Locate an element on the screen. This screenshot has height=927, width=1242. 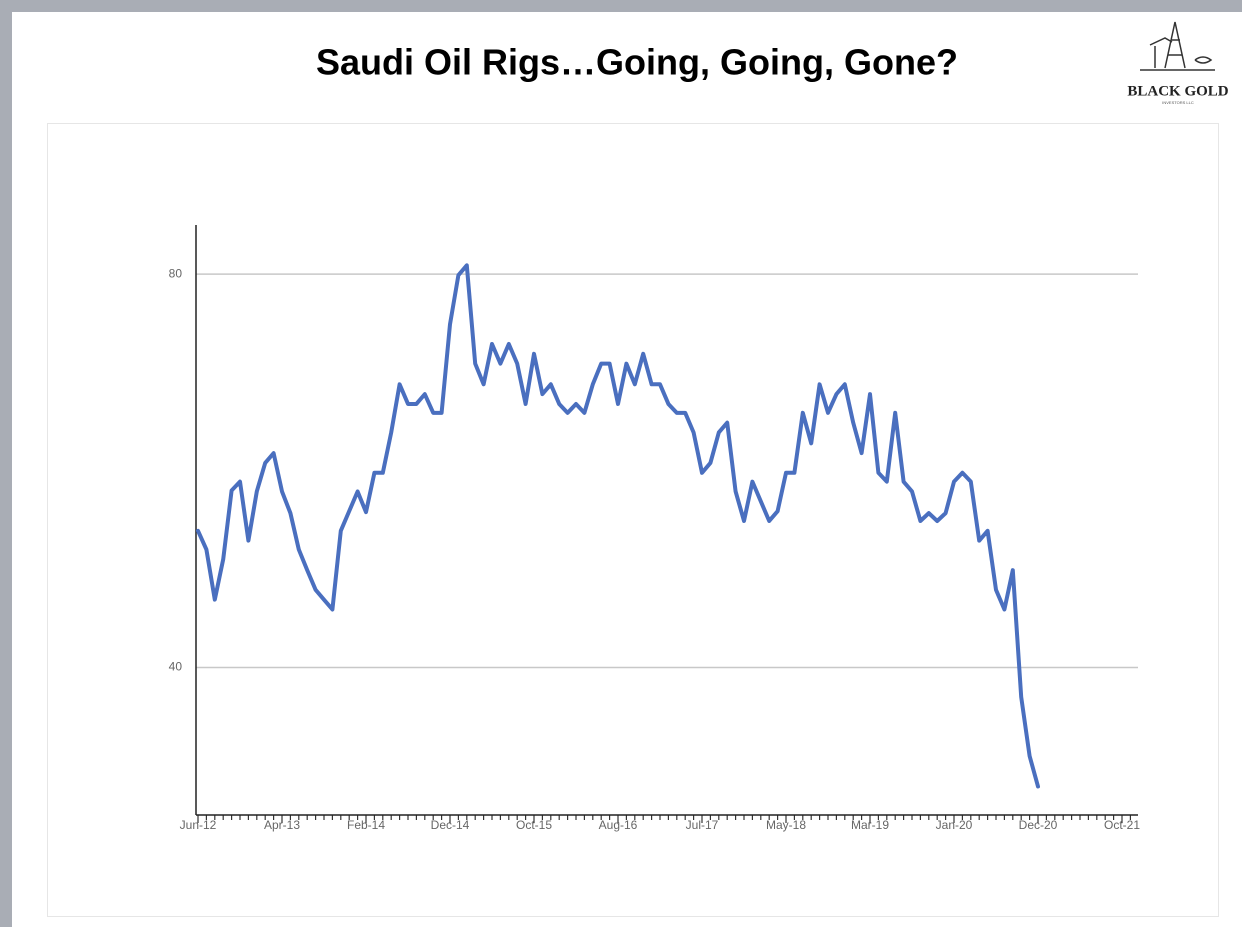
x-tick-label: Oct-21 is located at coordinates (1122, 825).